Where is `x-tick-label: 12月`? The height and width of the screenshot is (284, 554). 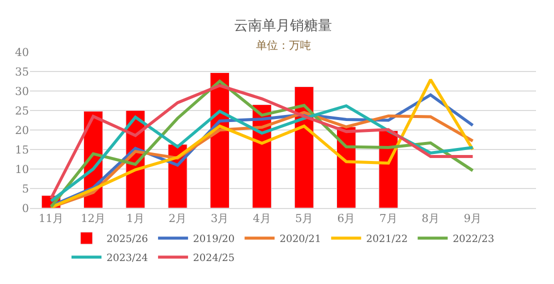
x-tick-label: 12月 is located at coordinates (93, 219).